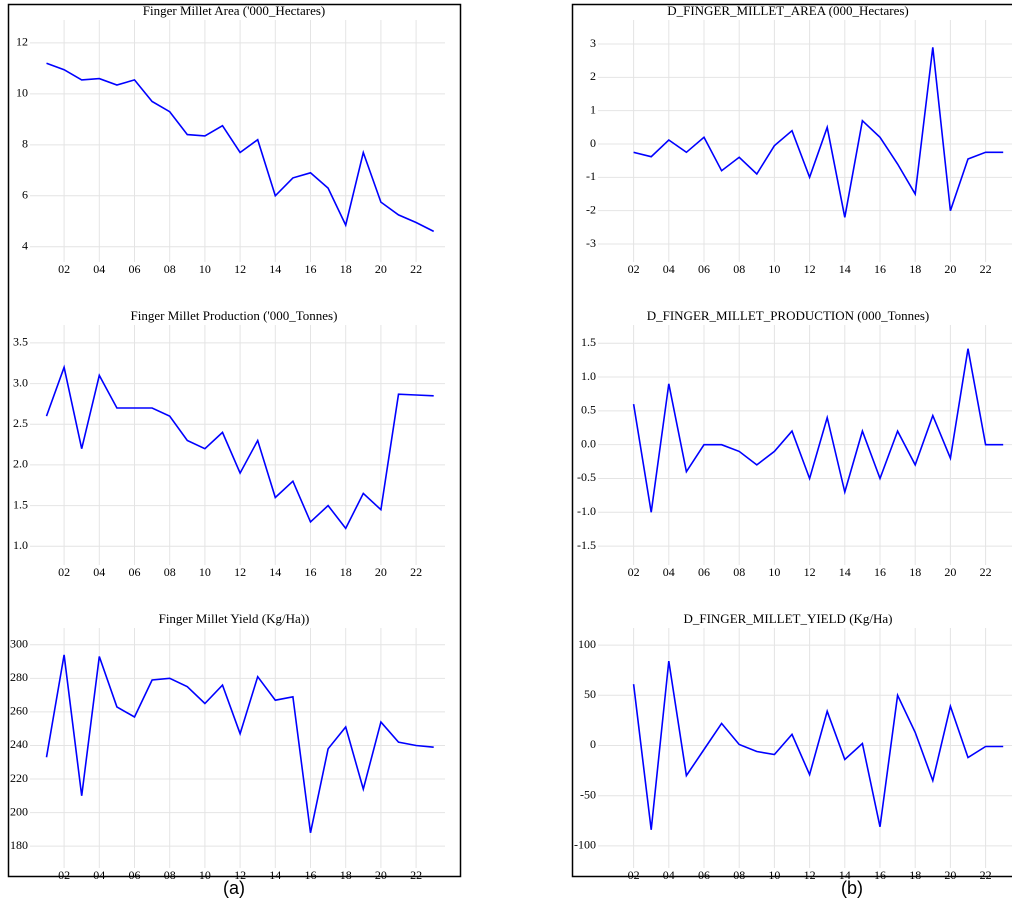  What do you see at coordinates (585, 845) in the screenshot?
I see `y-tick-label: -100` at bounding box center [585, 845].